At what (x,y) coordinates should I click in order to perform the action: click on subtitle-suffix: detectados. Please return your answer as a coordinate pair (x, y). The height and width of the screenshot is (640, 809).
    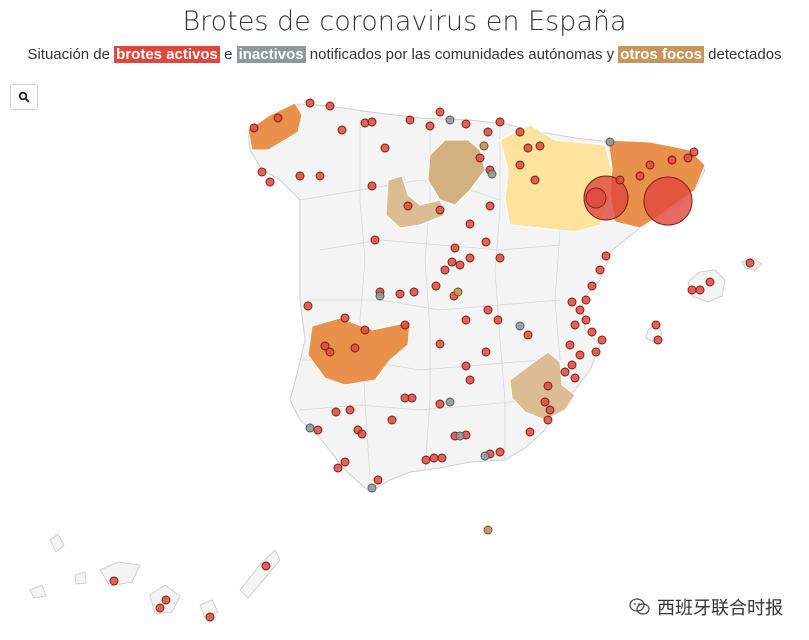
    Looking at the image, I should click on (745, 54).